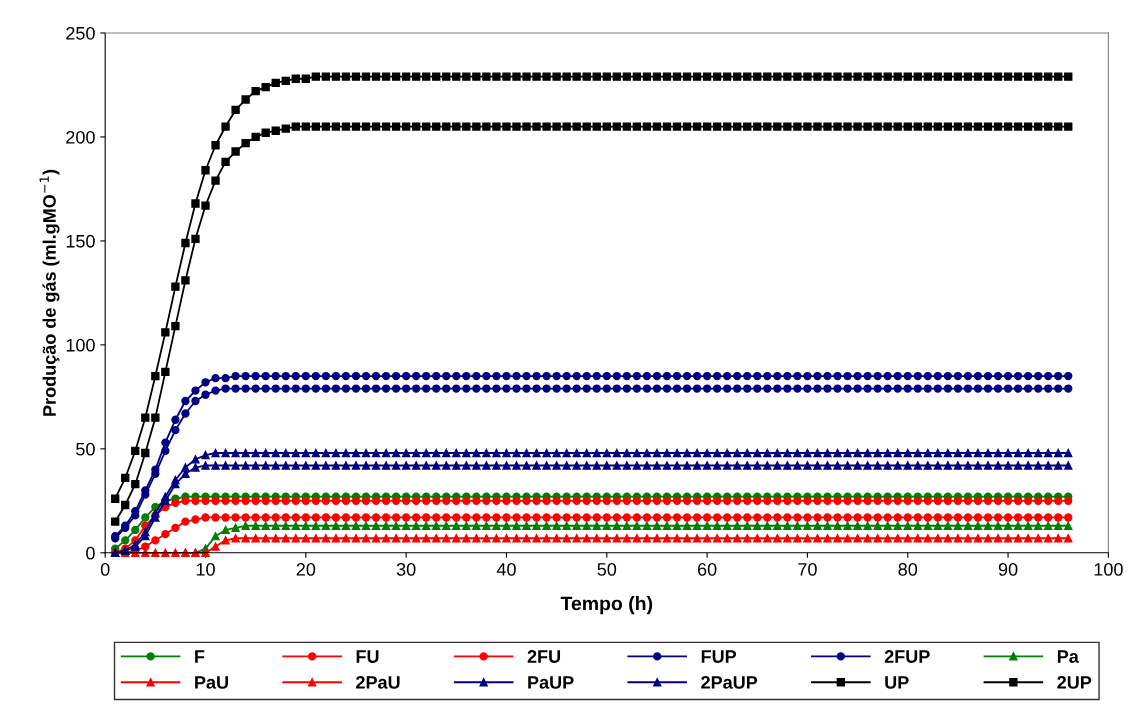 The height and width of the screenshot is (717, 1131). Describe the element at coordinates (807, 569) in the screenshot. I see `x-tick-label: 70` at that location.